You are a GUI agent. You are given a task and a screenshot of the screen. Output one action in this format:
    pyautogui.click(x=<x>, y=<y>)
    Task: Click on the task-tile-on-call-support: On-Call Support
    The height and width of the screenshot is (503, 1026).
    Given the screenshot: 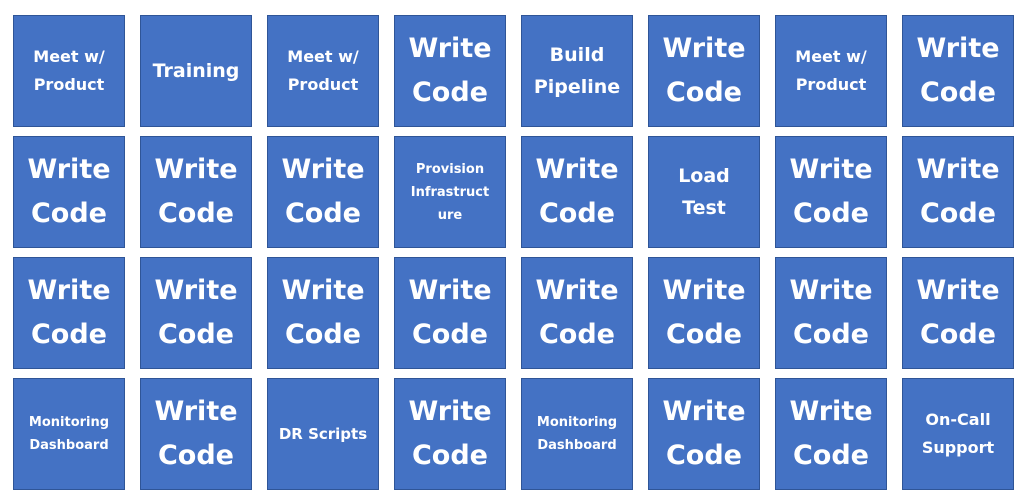 What is the action you would take?
    pyautogui.click(x=958, y=434)
    